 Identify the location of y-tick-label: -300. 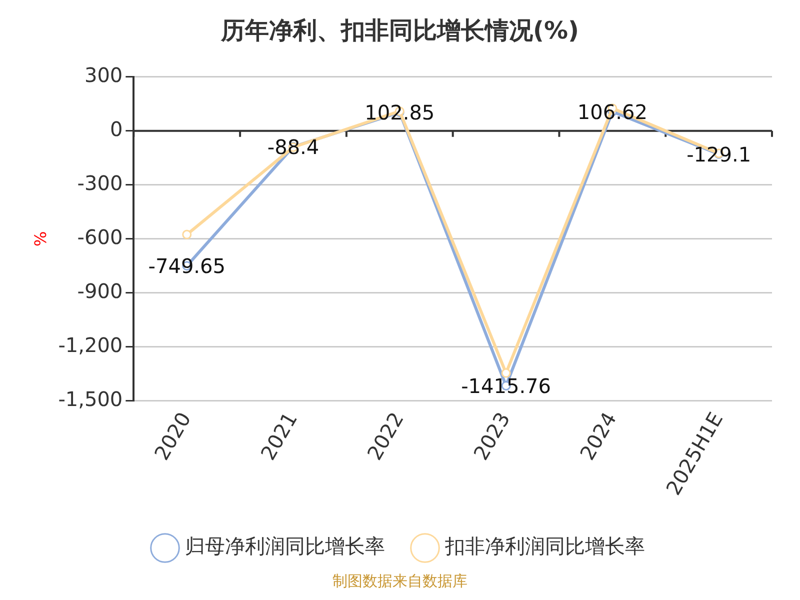
(100, 183).